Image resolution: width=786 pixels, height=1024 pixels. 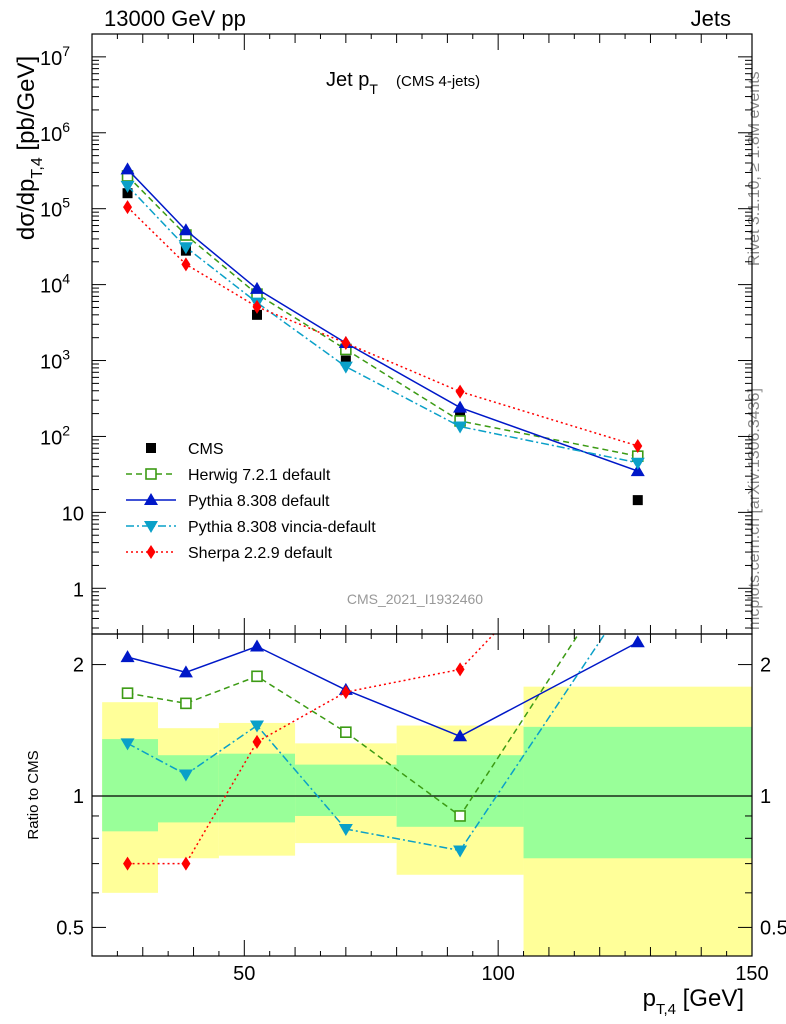 I want to click on legend-marker-pythia-8-308-default, so click(x=151, y=499).